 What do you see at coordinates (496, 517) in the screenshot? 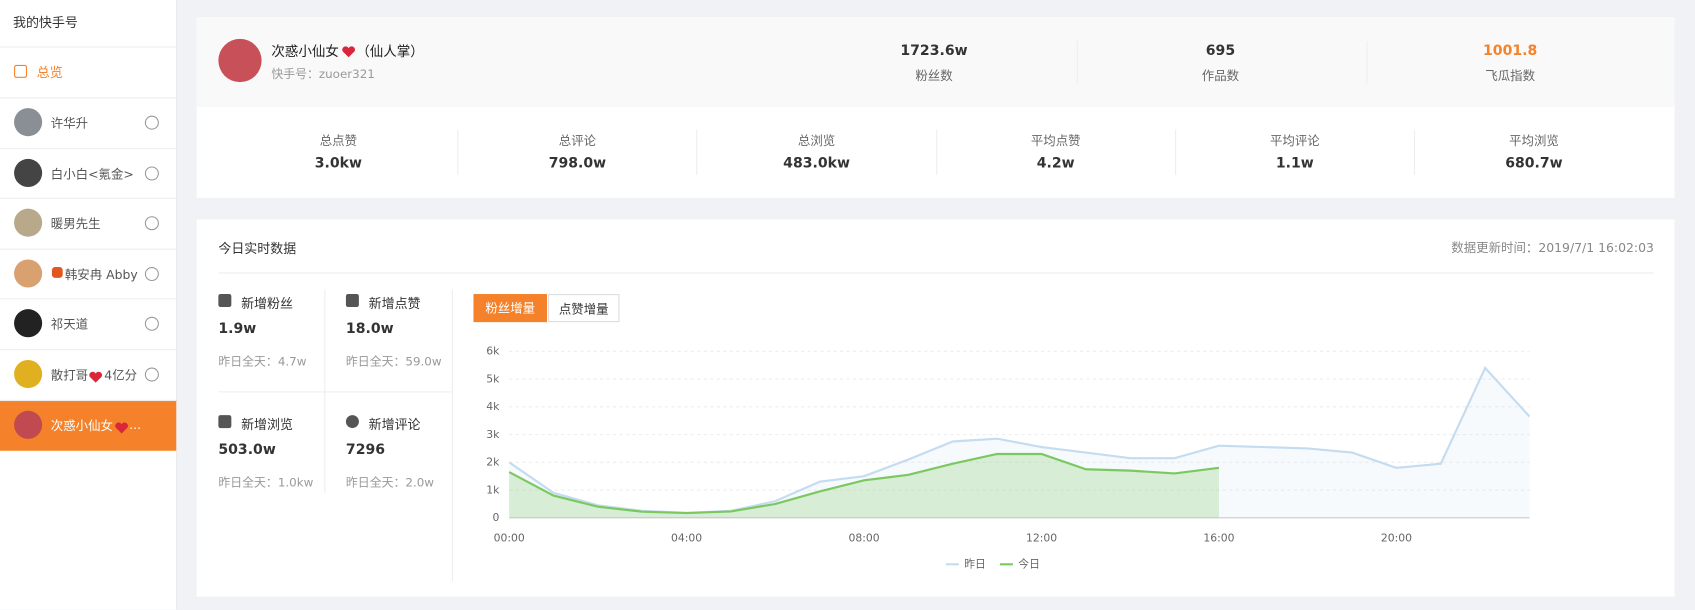
I see `y-tick-label: 0` at bounding box center [496, 517].